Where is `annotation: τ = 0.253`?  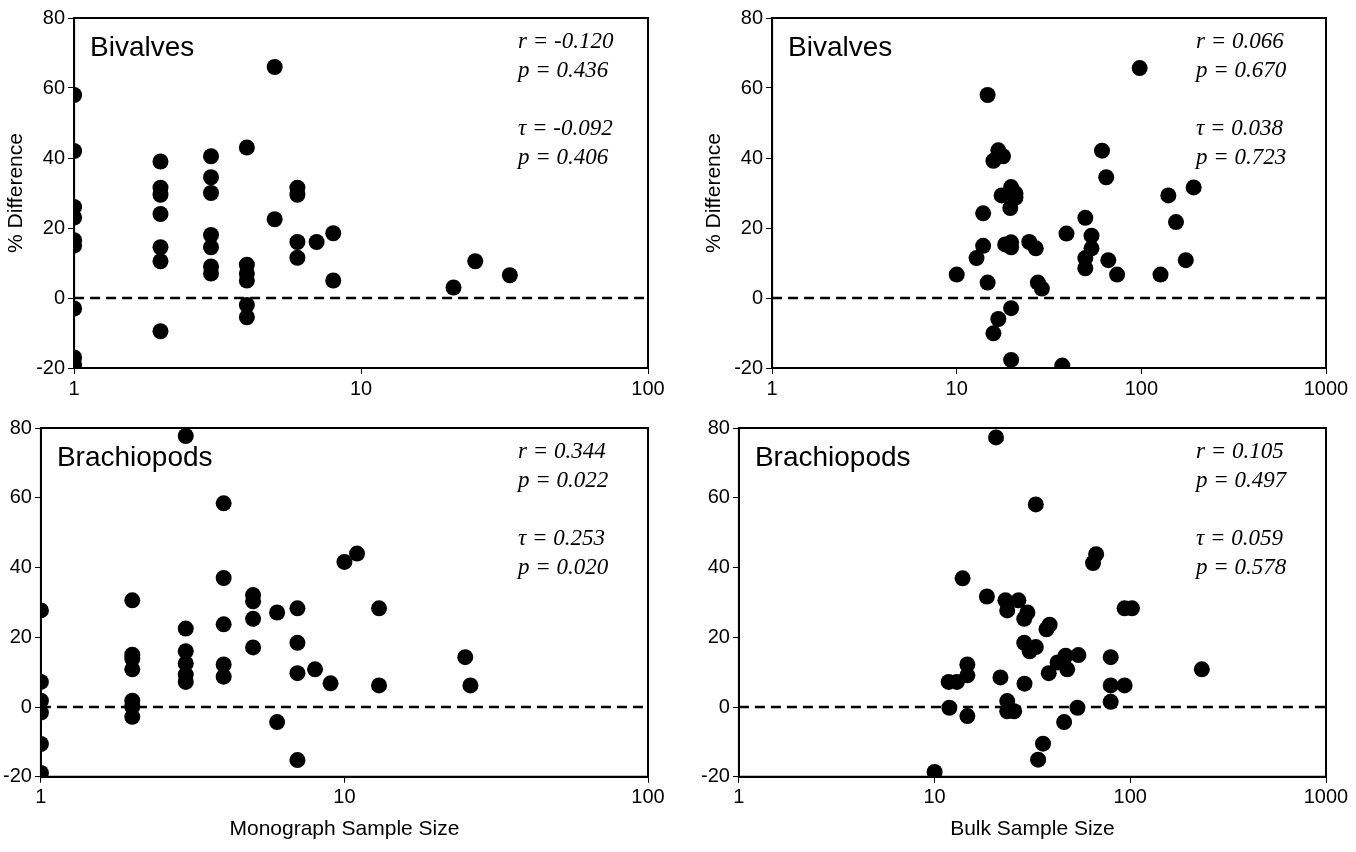
annotation: τ = 0.253 is located at coordinates (562, 537).